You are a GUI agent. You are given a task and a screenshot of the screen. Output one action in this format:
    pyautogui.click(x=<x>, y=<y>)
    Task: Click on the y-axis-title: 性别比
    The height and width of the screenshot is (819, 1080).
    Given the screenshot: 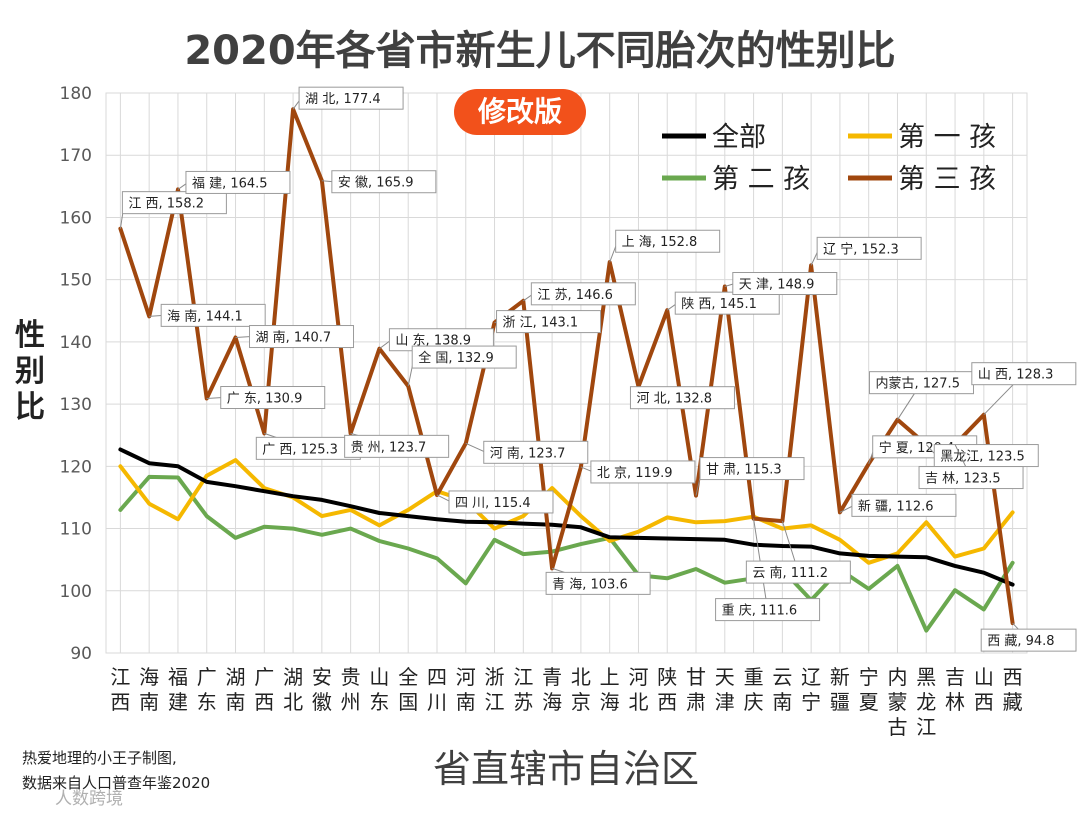 What is the action you would take?
    pyautogui.click(x=30, y=371)
    